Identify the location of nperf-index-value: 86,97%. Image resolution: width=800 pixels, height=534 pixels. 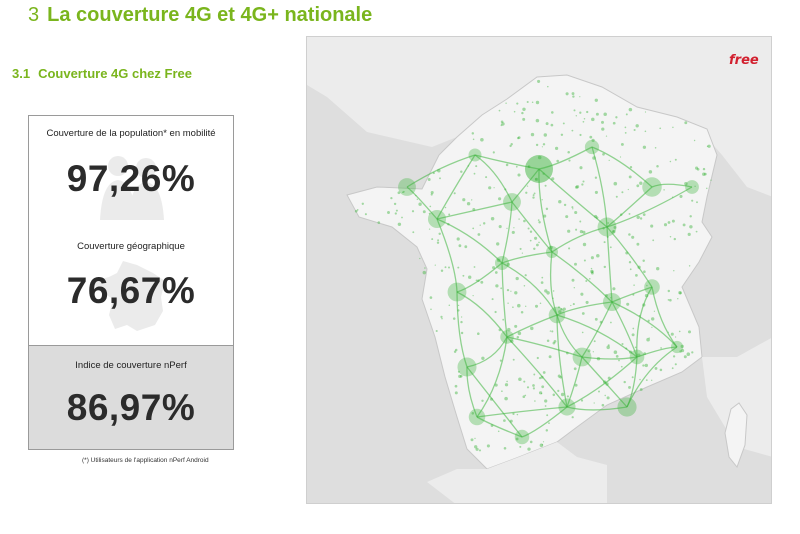
(131, 407).